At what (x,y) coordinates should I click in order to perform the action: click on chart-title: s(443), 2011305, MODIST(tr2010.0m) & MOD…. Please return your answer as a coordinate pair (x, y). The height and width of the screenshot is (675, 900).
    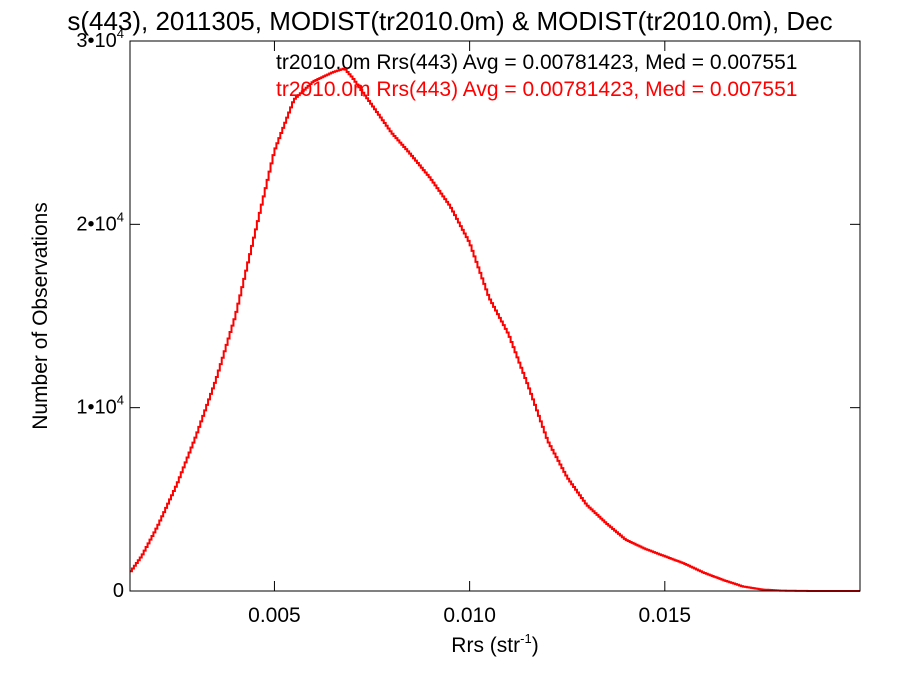
    Looking at the image, I should click on (449, 21).